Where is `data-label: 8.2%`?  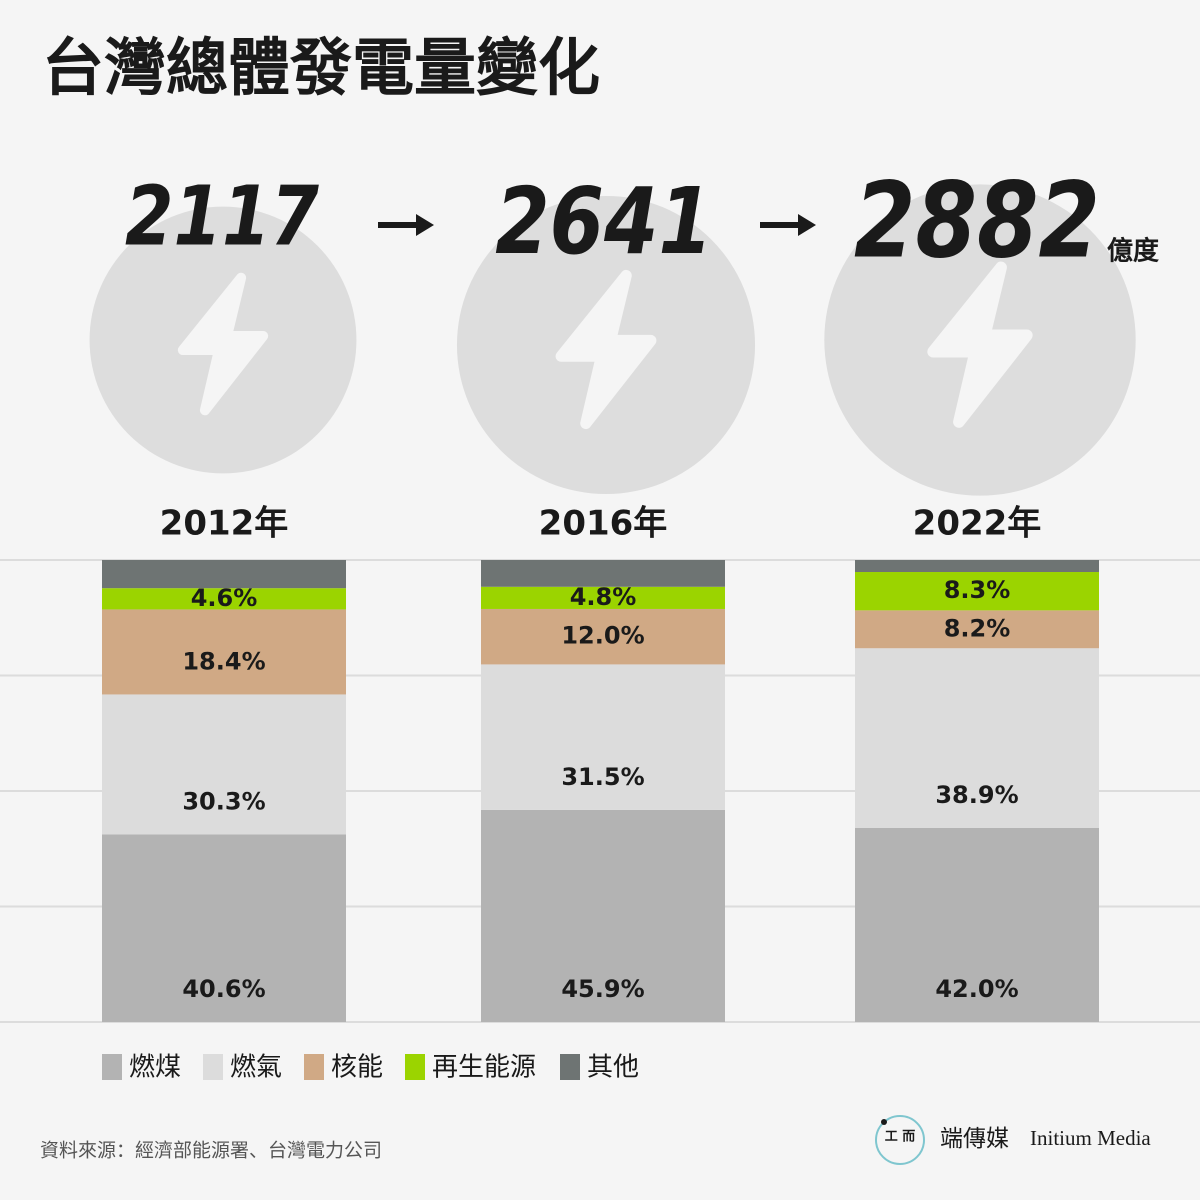 data-label: 8.2% is located at coordinates (977, 628).